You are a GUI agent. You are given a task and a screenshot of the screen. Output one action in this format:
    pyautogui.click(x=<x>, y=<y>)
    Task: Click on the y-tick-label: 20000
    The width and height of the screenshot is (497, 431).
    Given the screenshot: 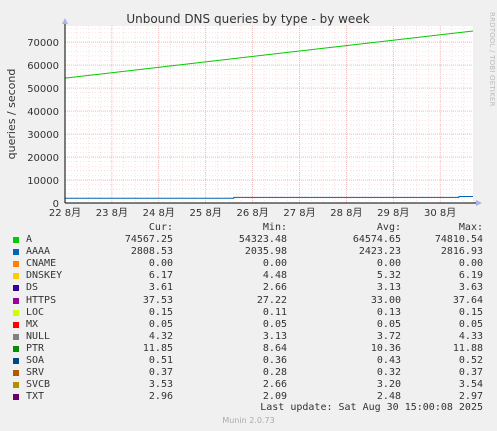 What is the action you would take?
    pyautogui.click(x=43, y=158)
    